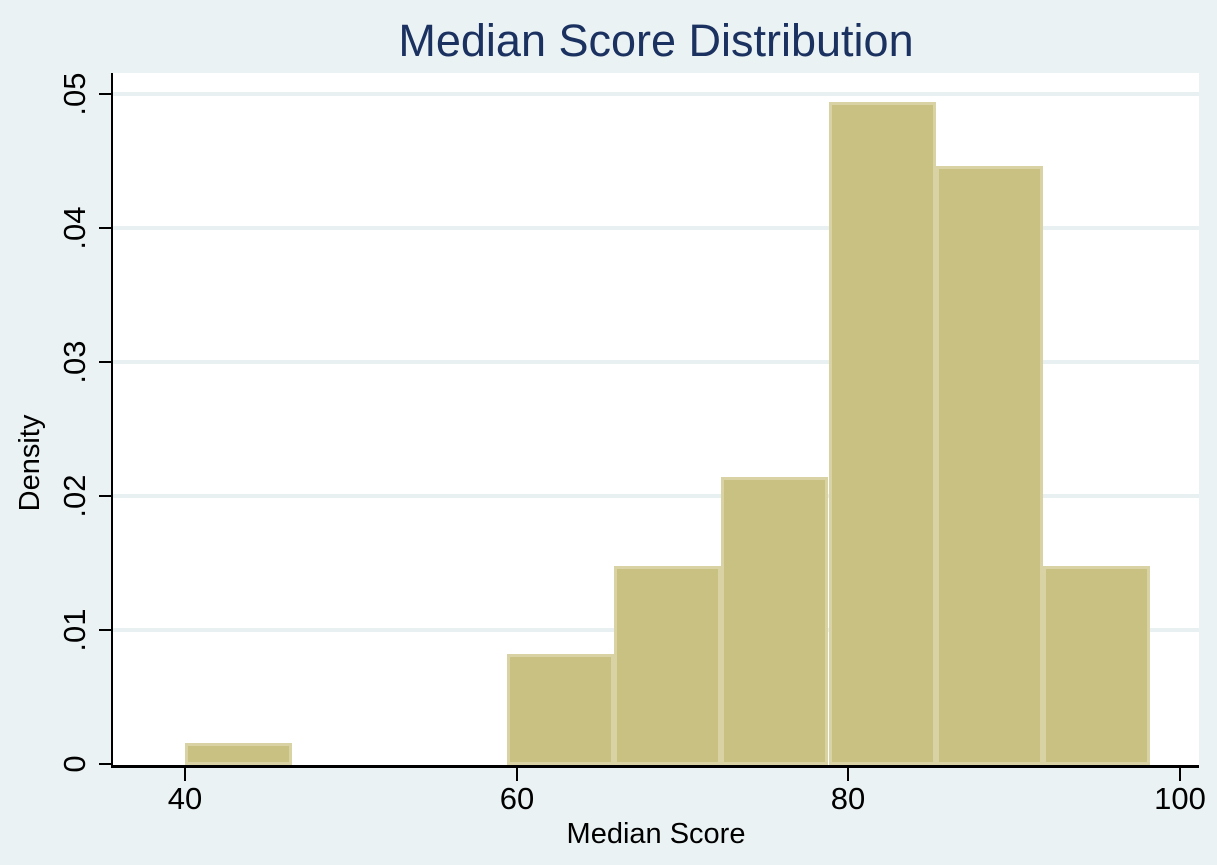 The width and height of the screenshot is (1217, 865). What do you see at coordinates (30, 463) in the screenshot?
I see `y-axis-title: Density` at bounding box center [30, 463].